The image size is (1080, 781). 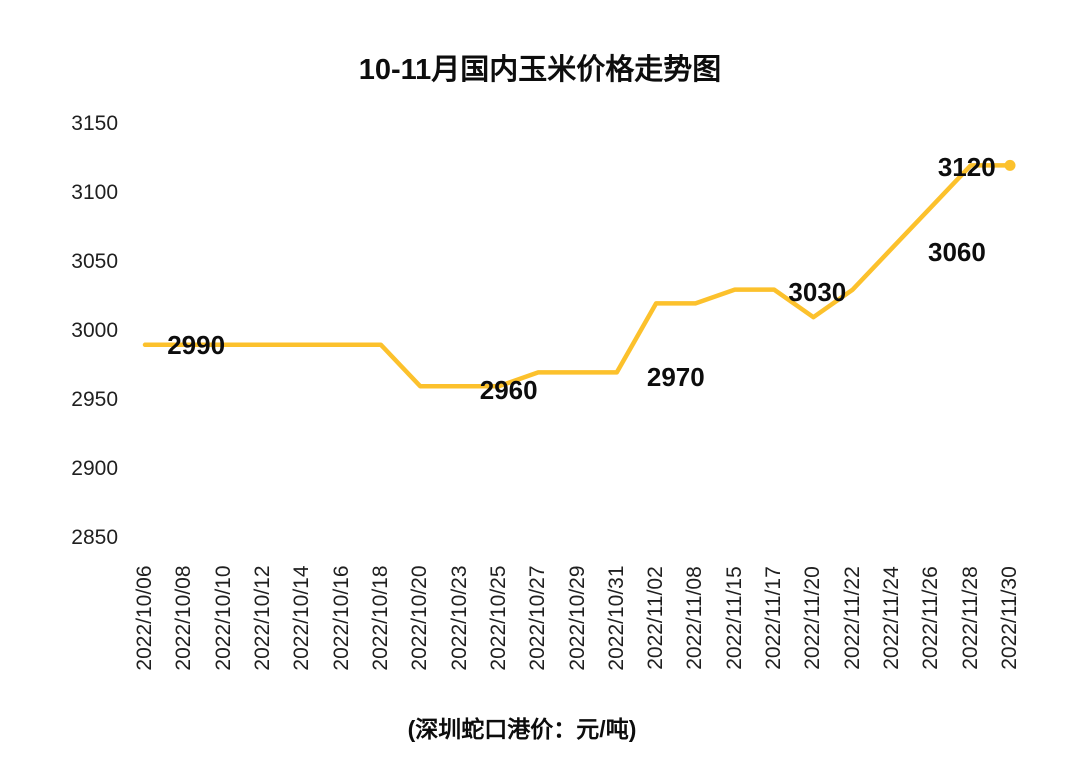 I want to click on x-axis-tick-label: 2022/11/15, so click(x=734, y=618).